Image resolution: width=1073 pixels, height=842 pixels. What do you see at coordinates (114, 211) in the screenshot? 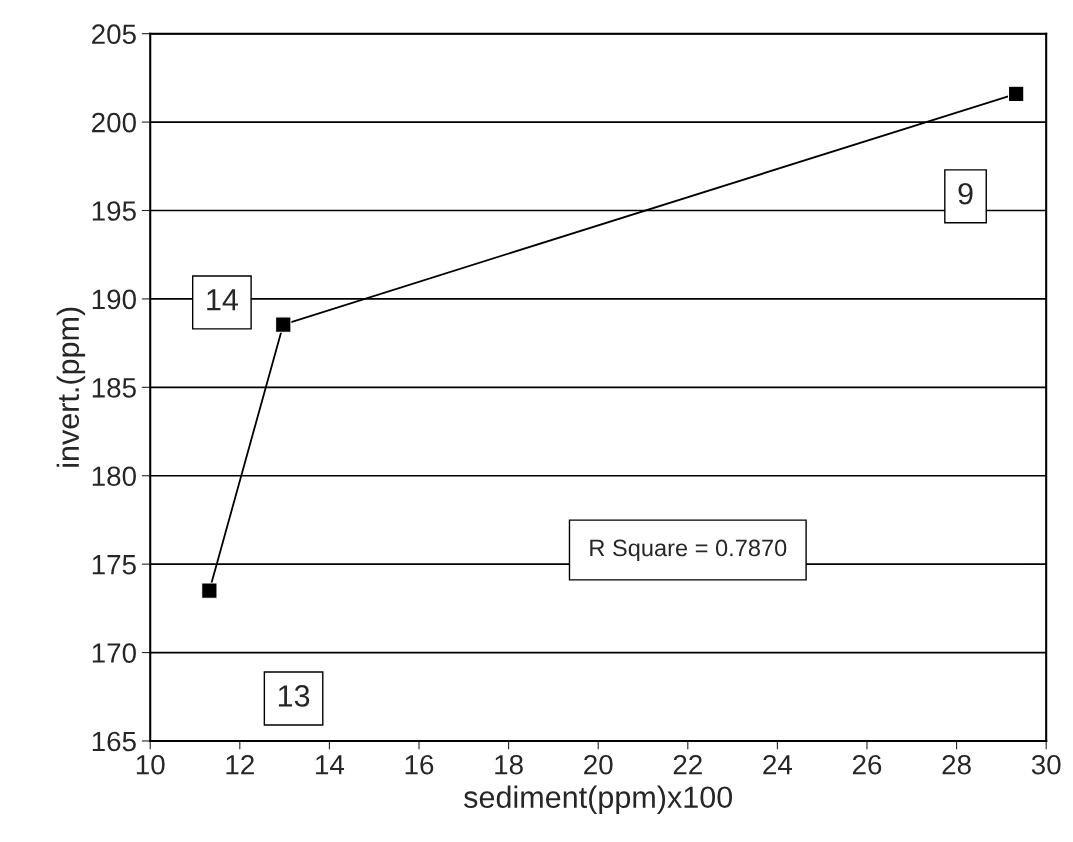
I see `y-tick-label: 195` at bounding box center [114, 211].